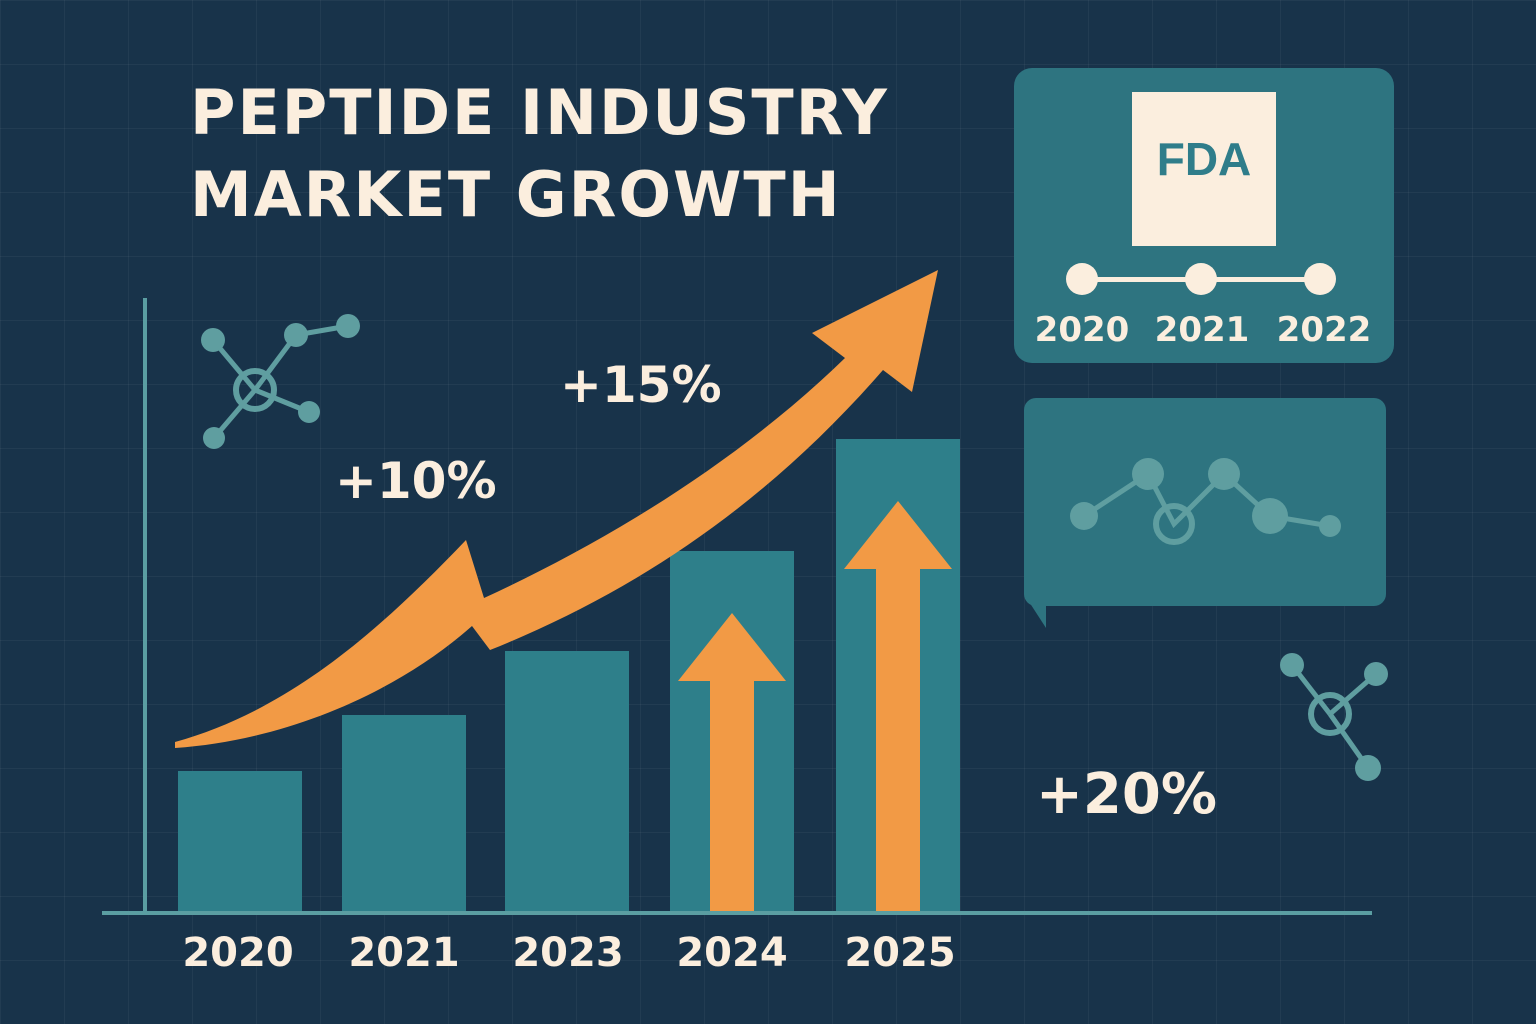  What do you see at coordinates (732, 953) in the screenshot?
I see `x-tick-label: 2024` at bounding box center [732, 953].